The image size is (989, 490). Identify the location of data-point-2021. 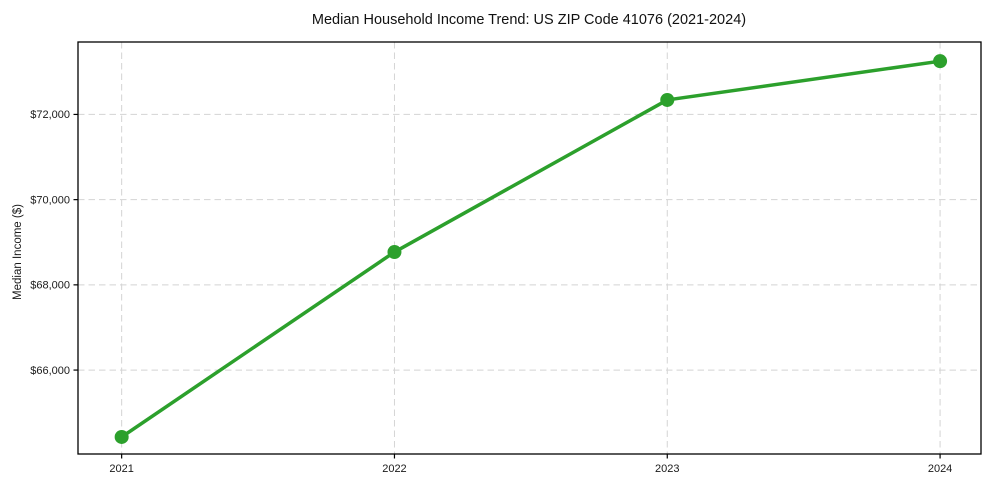
(121, 436).